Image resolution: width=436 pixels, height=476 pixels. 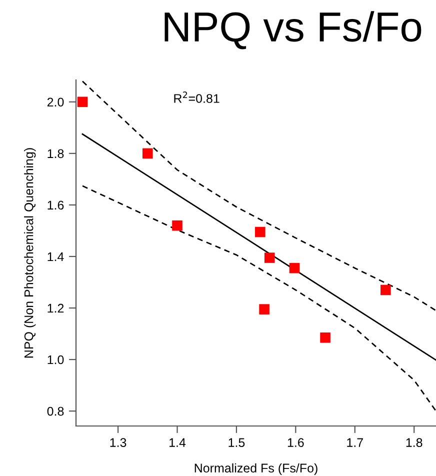 What do you see at coordinates (197, 97) in the screenshot?
I see `annotation: R$^{2}$=0.81` at bounding box center [197, 97].